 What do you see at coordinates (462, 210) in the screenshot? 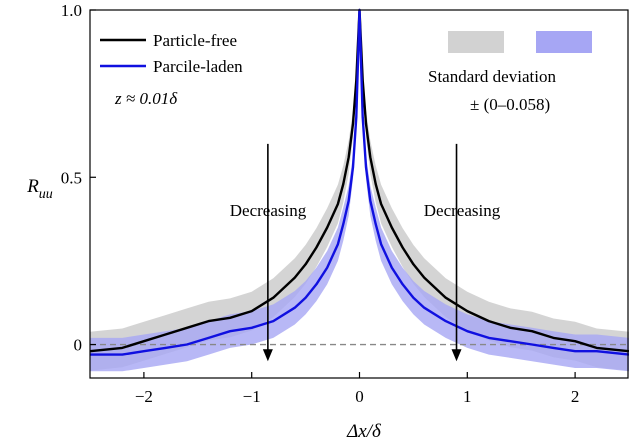
I see `right-decreasing-label: Decreasing` at bounding box center [462, 210].